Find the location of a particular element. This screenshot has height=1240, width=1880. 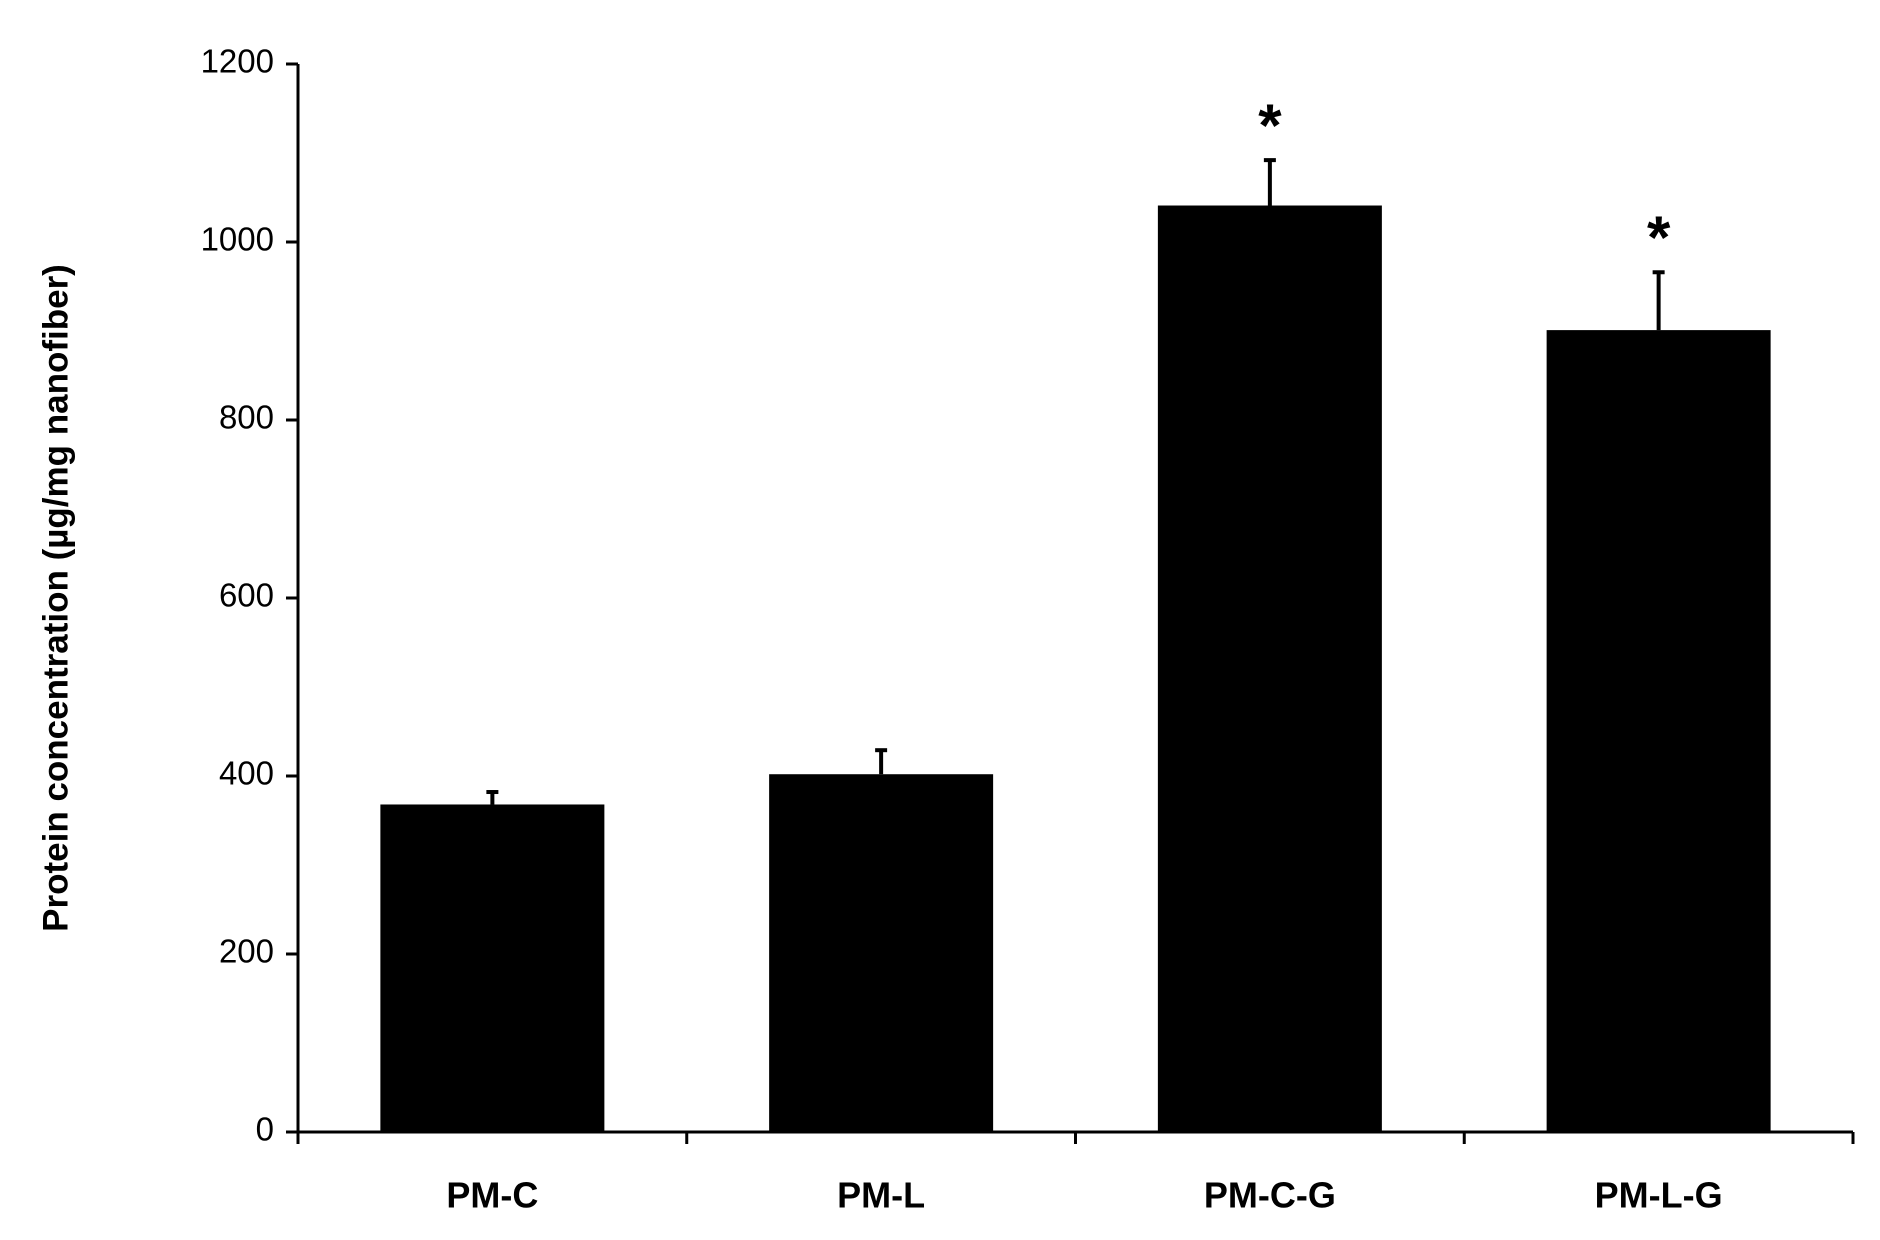

y-tick-label: 1200 is located at coordinates (237, 61).